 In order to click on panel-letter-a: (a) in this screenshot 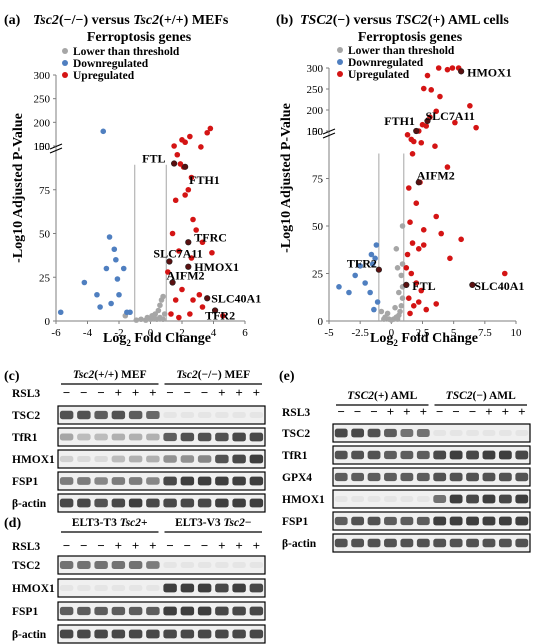, I will do `click(12, 20)`.